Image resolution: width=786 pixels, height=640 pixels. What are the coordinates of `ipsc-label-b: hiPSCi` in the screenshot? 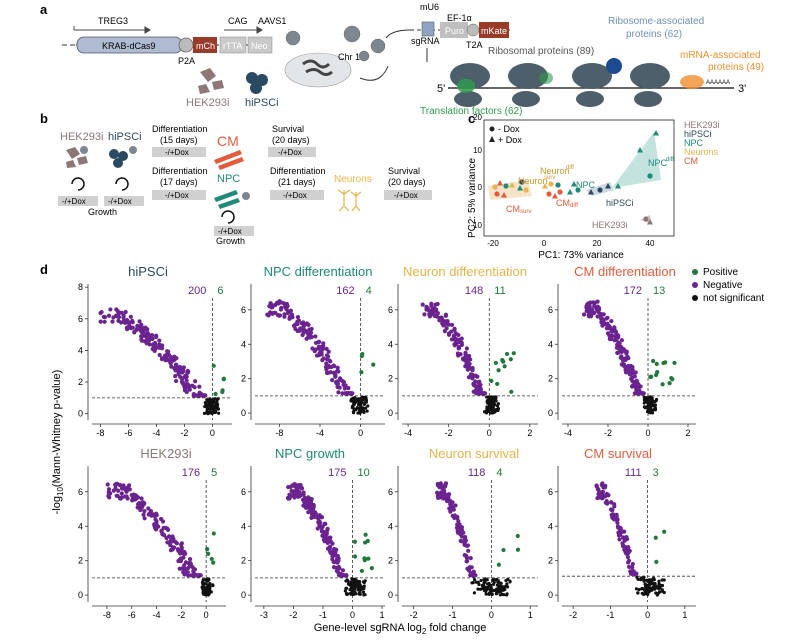 It's located at (125, 137).